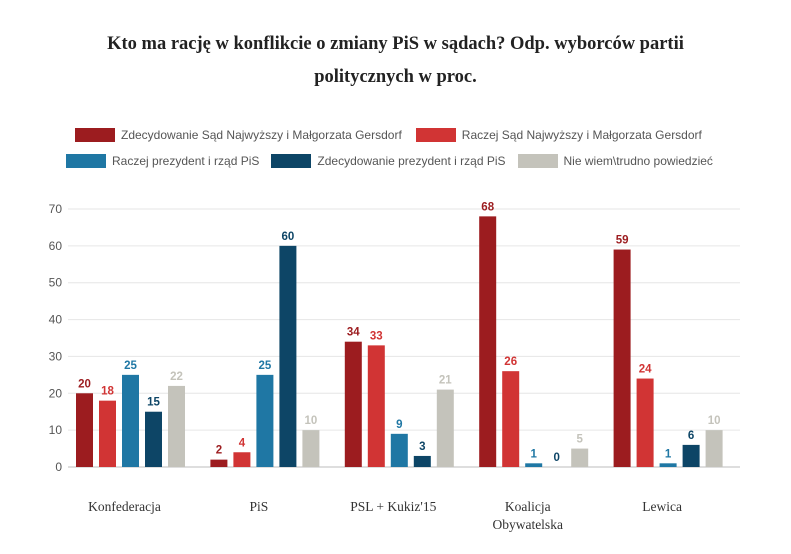  What do you see at coordinates (376, 336) in the screenshot?
I see `data-label: 33` at bounding box center [376, 336].